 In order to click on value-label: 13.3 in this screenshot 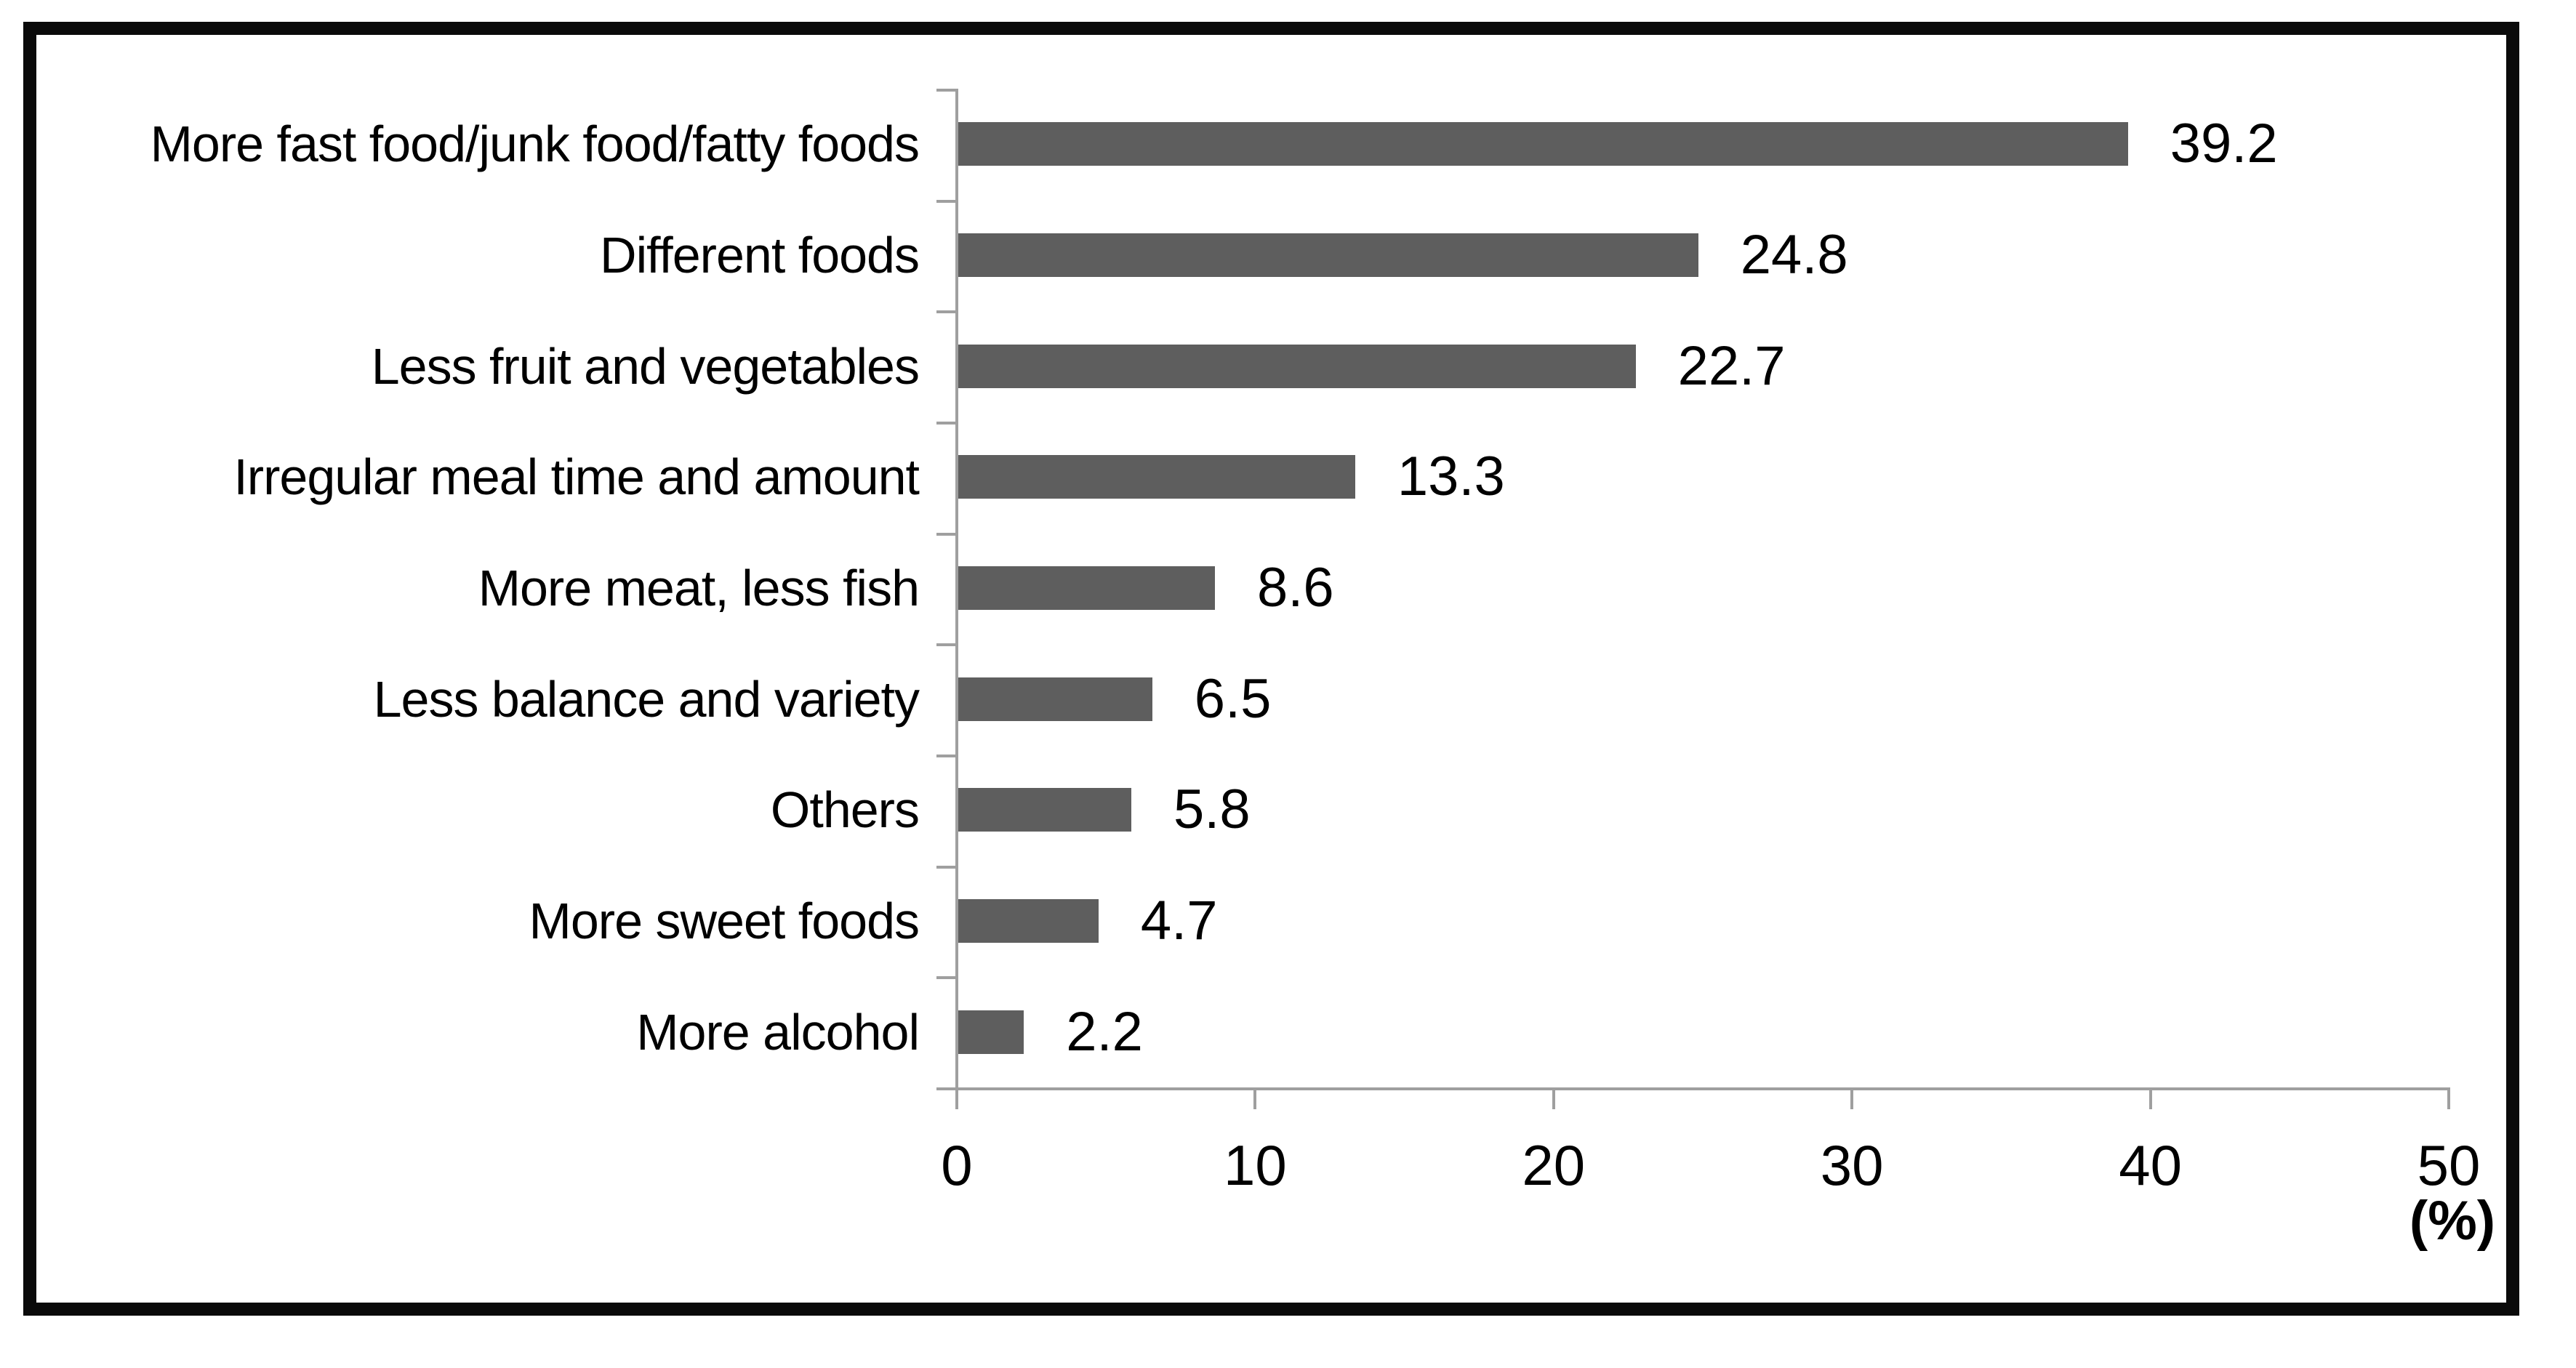, I will do `click(1451, 477)`.